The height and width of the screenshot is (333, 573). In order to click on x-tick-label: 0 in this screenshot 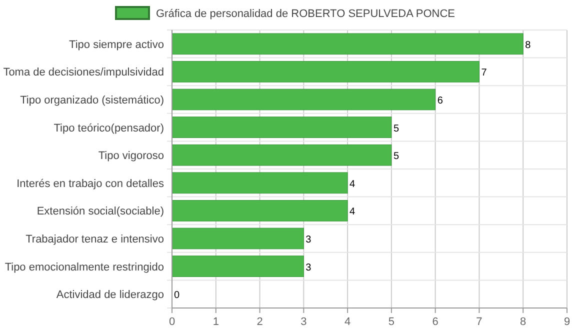, I will do `click(172, 322)`.